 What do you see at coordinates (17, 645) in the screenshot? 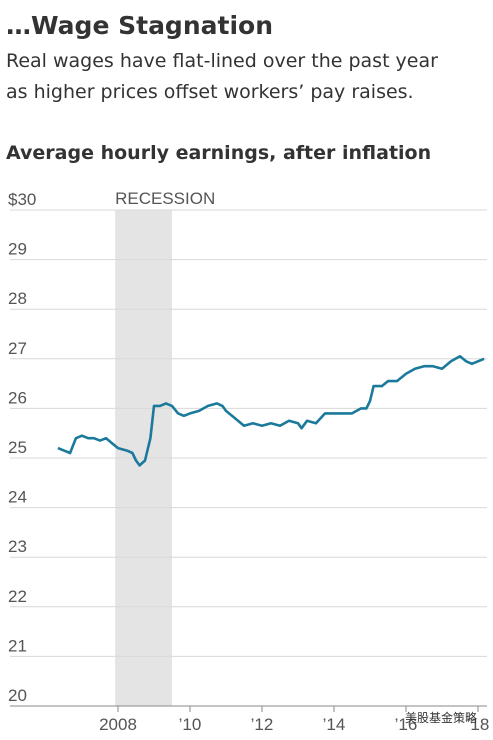
I see `y-tick-label: 21` at bounding box center [17, 645].